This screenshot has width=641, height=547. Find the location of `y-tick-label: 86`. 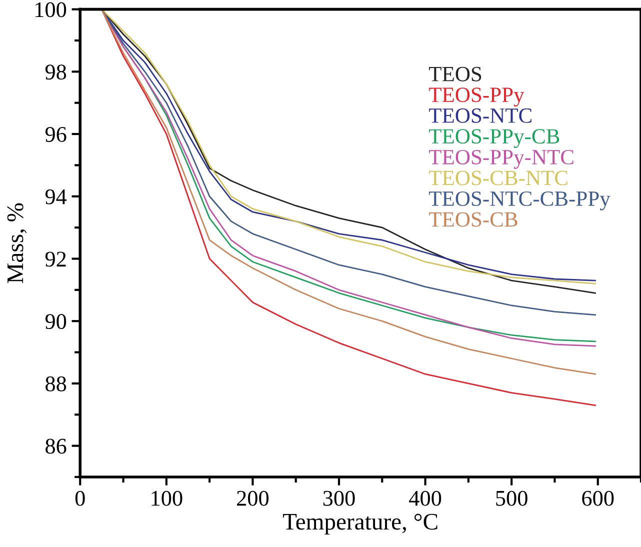

y-tick-label: 86 is located at coordinates (56, 446).